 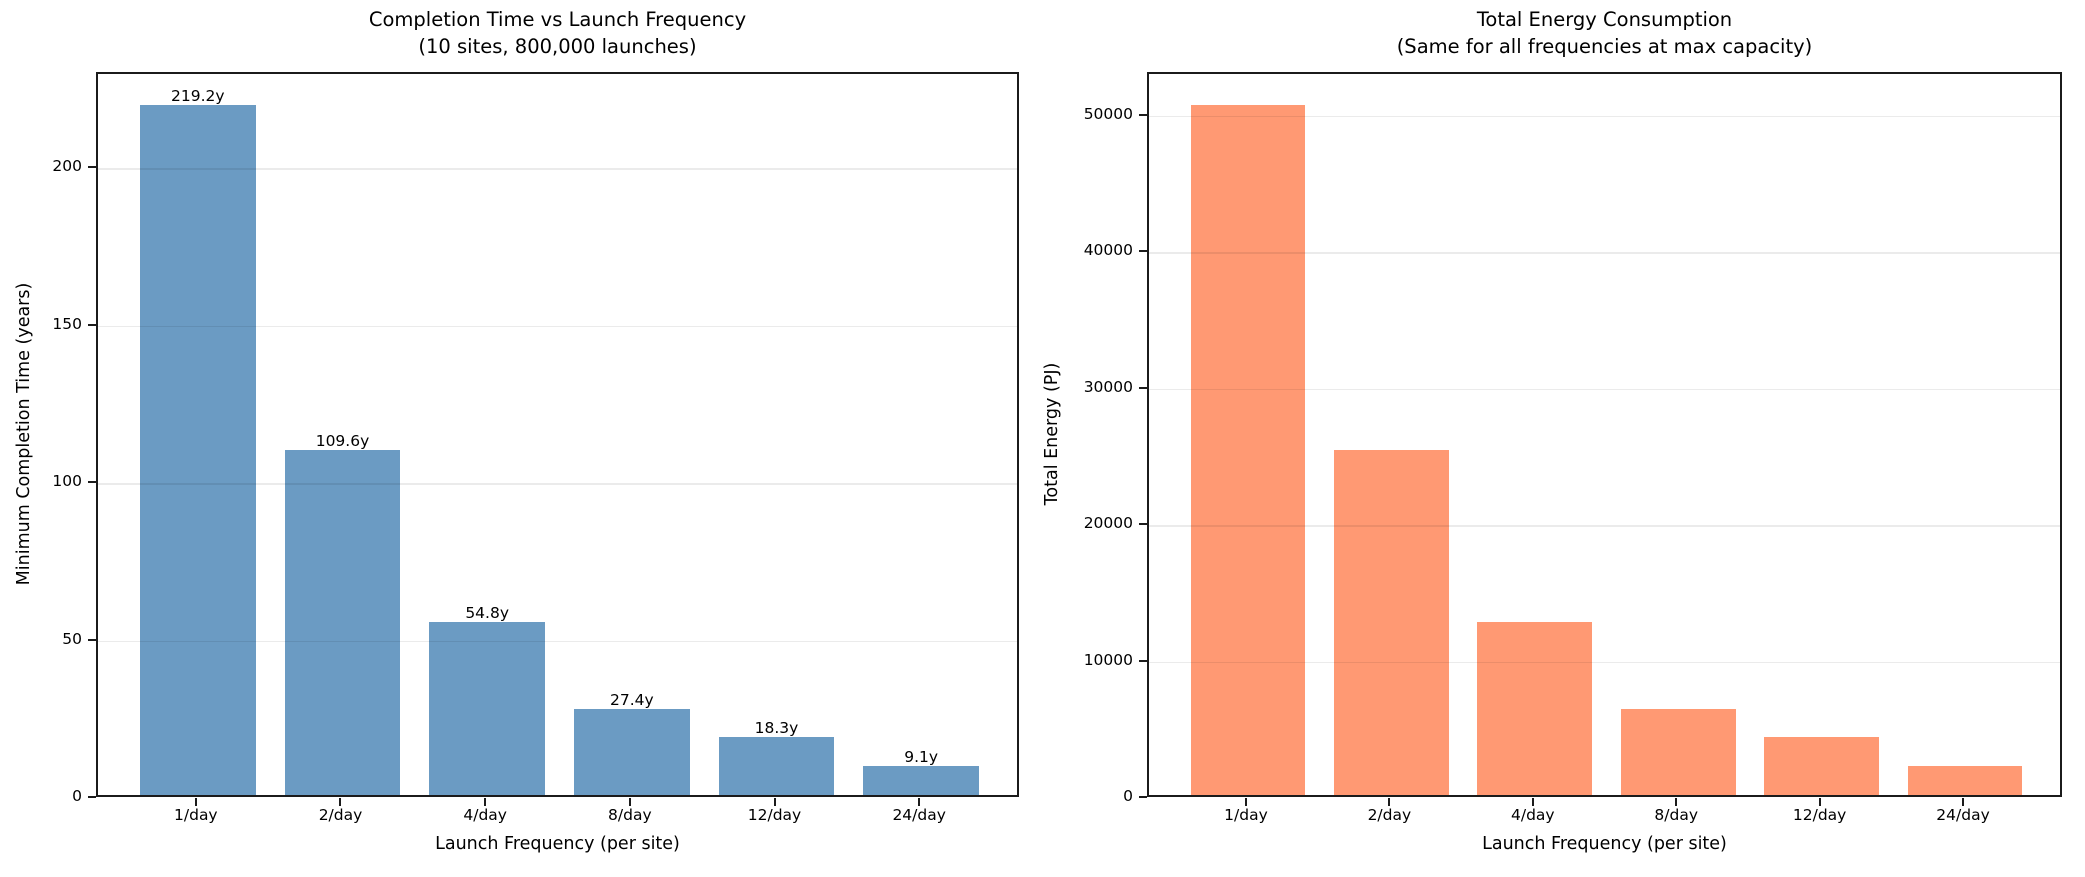 I want to click on y-tick-label: 10000, so click(x=1108, y=659).